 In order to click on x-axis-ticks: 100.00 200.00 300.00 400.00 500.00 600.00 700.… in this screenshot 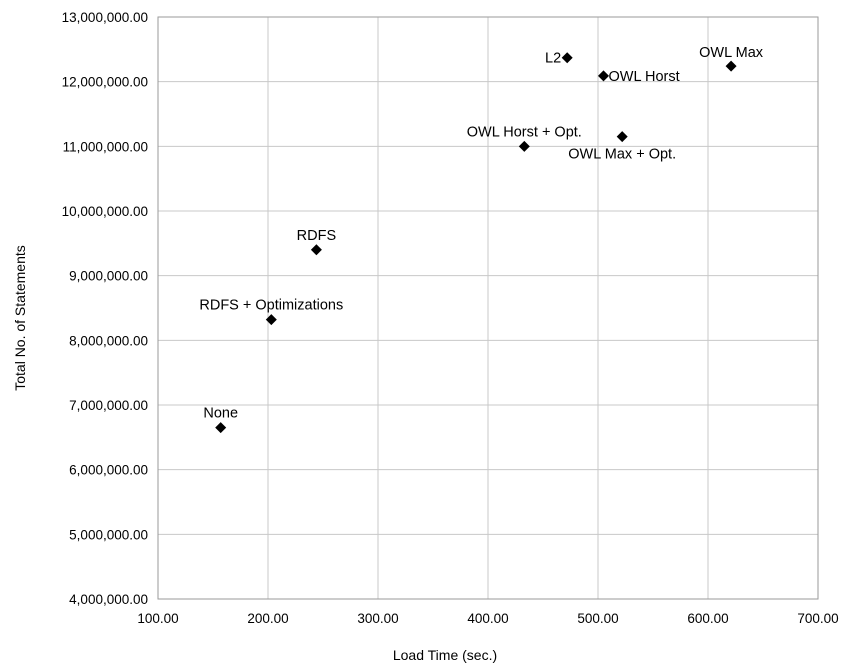, I will do `click(487, 618)`.